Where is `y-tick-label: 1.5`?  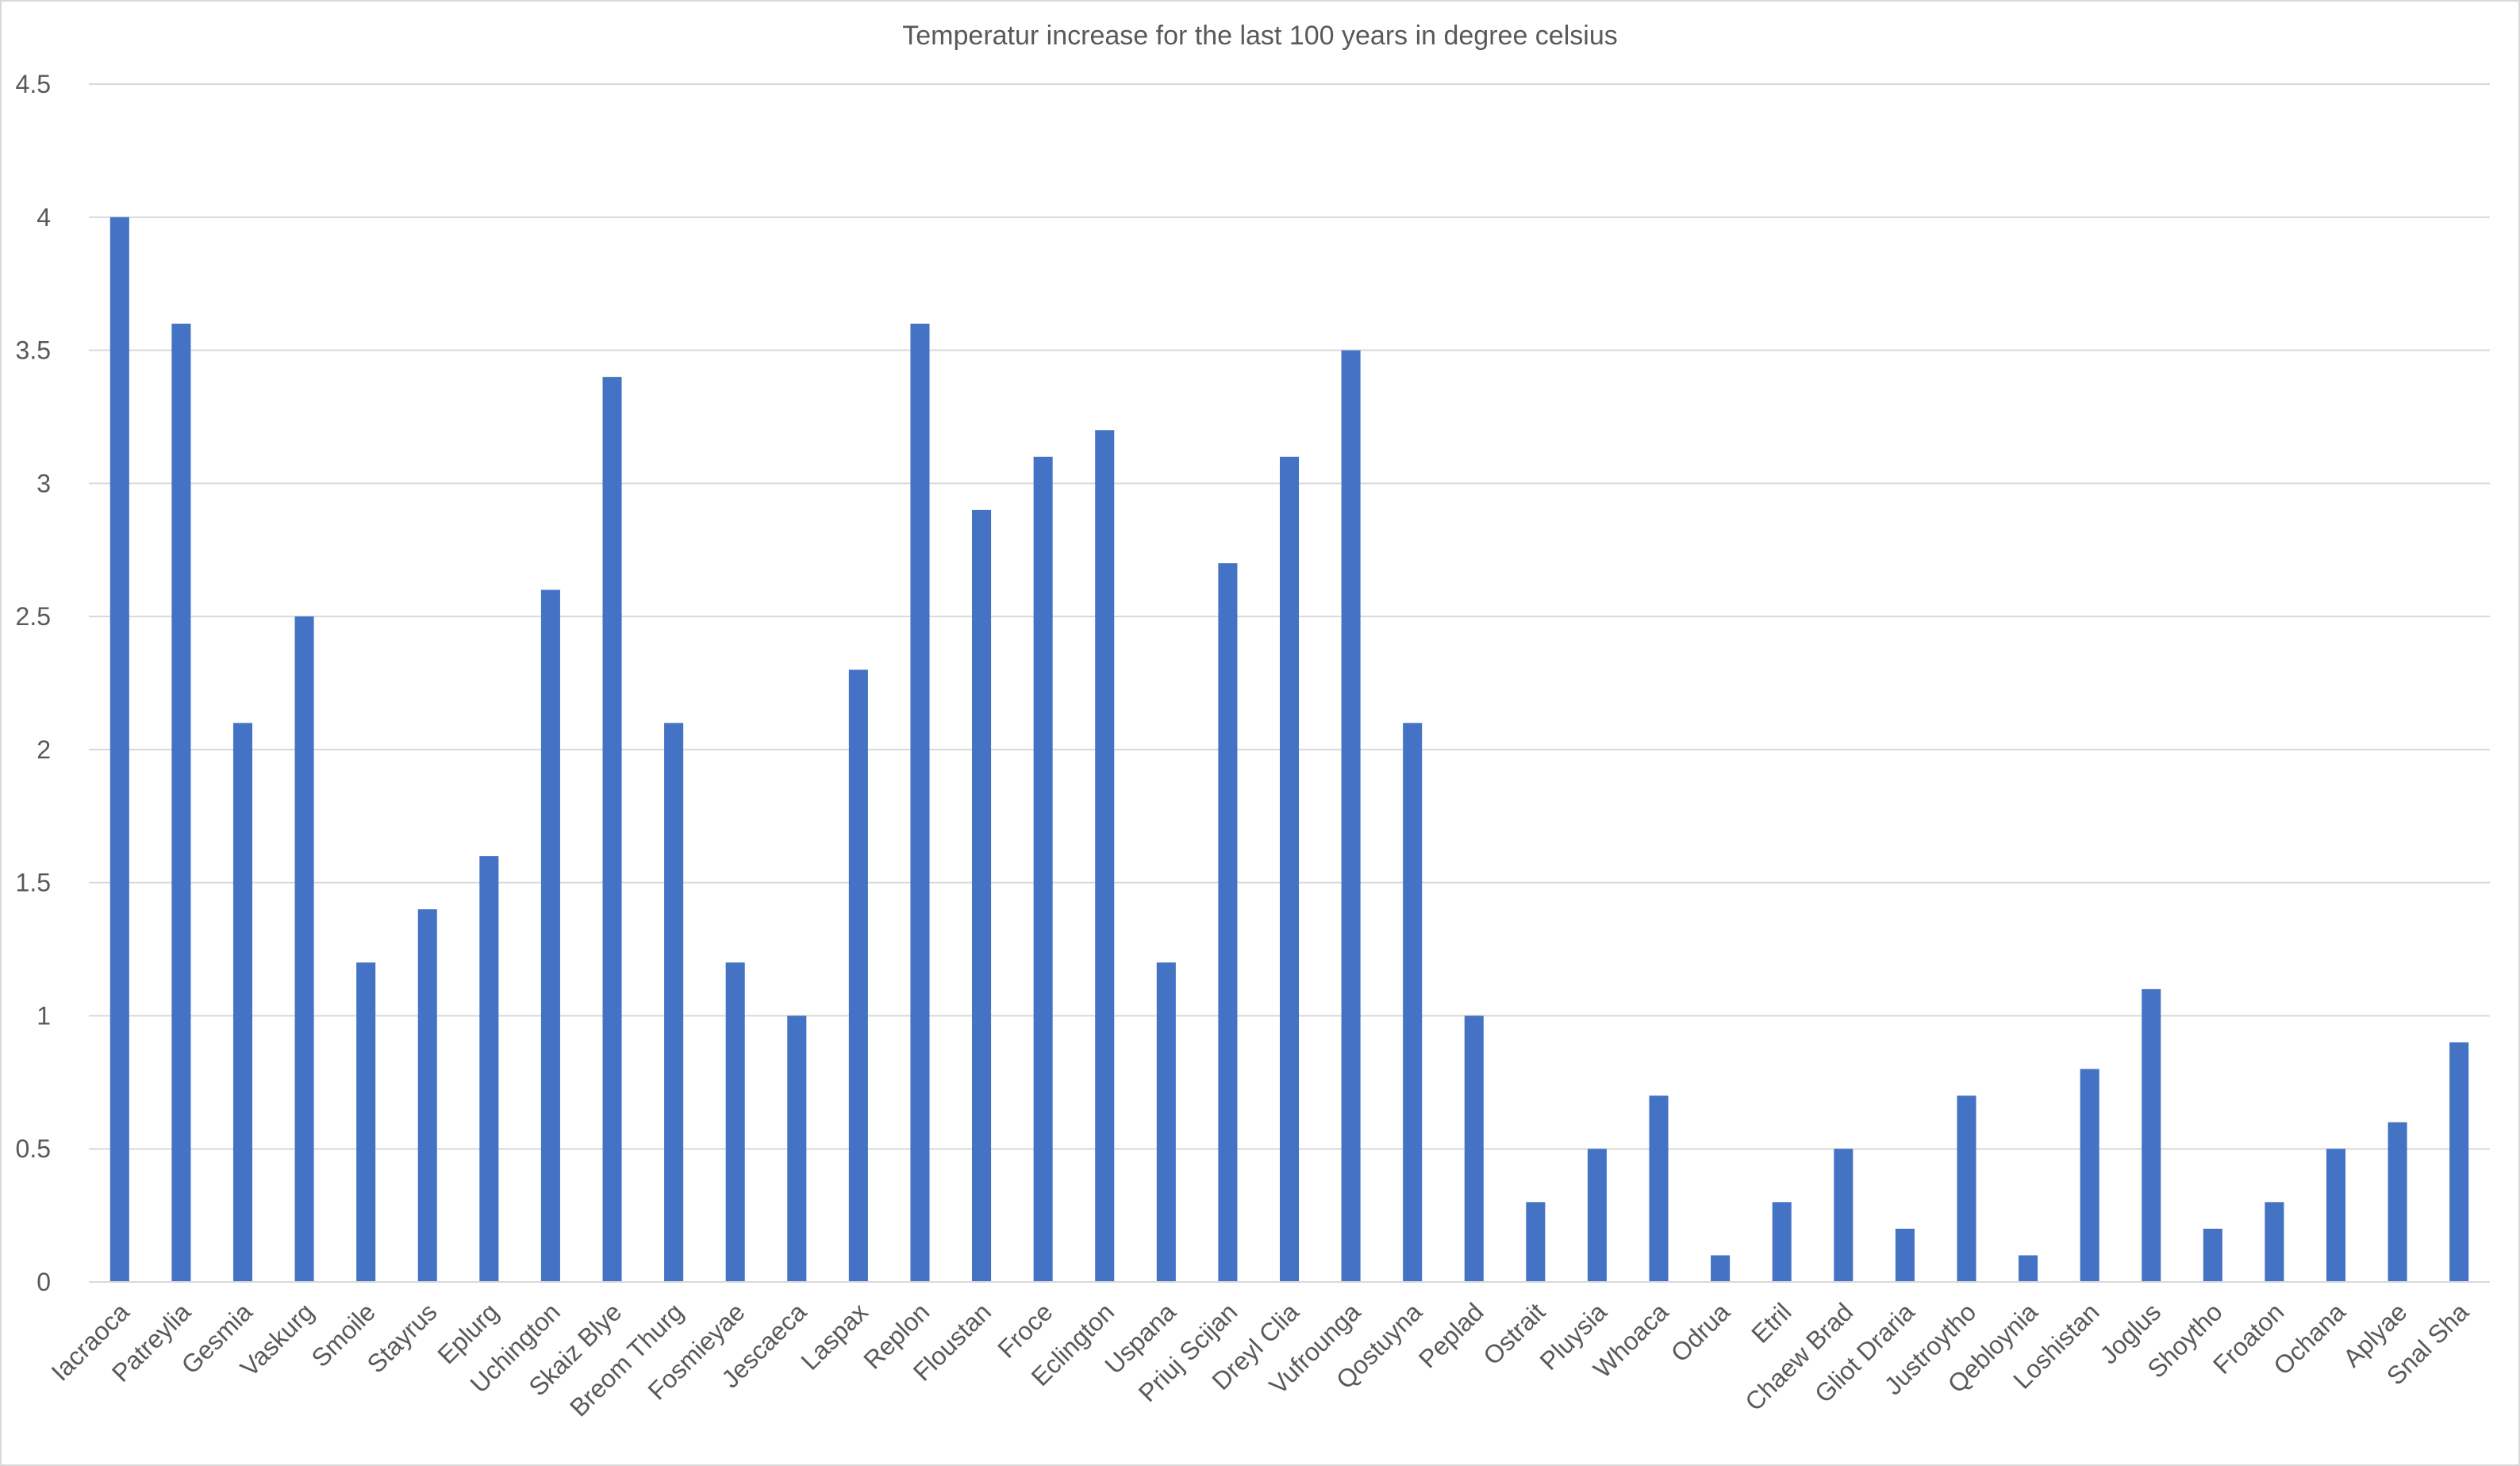
y-tick-label: 1.5 is located at coordinates (33, 883).